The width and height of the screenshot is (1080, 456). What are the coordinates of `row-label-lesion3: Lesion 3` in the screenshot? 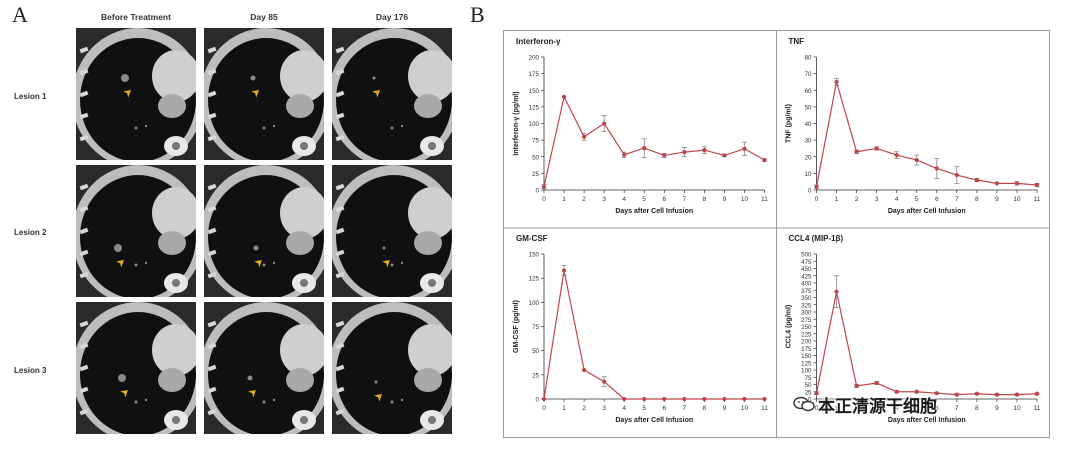 It's located at (30, 370).